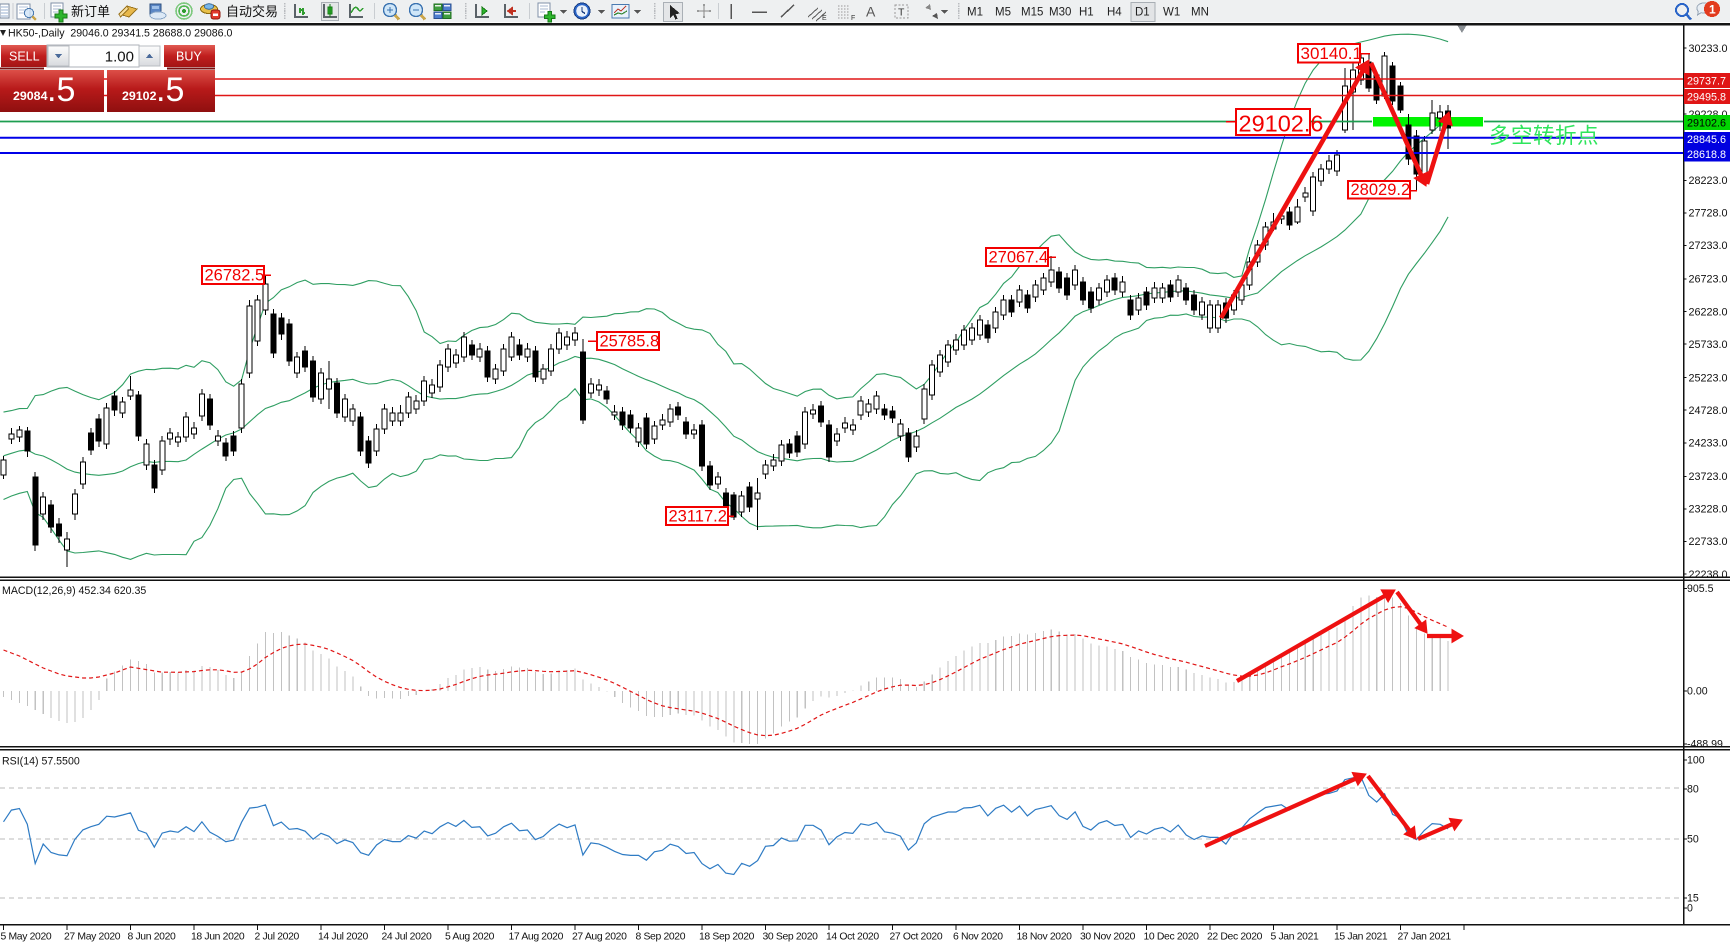  What do you see at coordinates (1690, 909) in the screenshot?
I see `svg-text: 0` at bounding box center [1690, 909].